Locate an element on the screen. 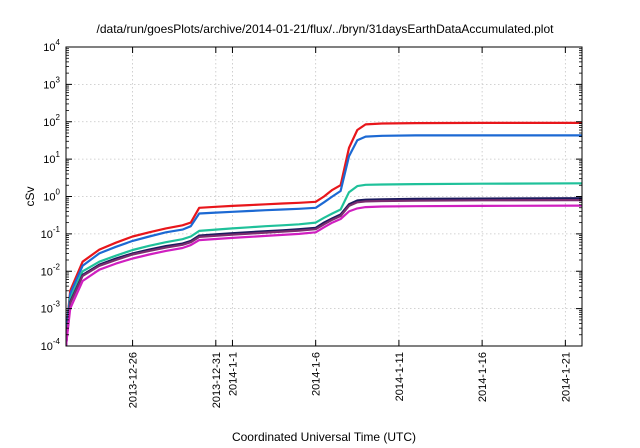 Image resolution: width=640 pixels, height=448 pixels. x-tick-label: 2013-12-31 is located at coordinates (217, 380).